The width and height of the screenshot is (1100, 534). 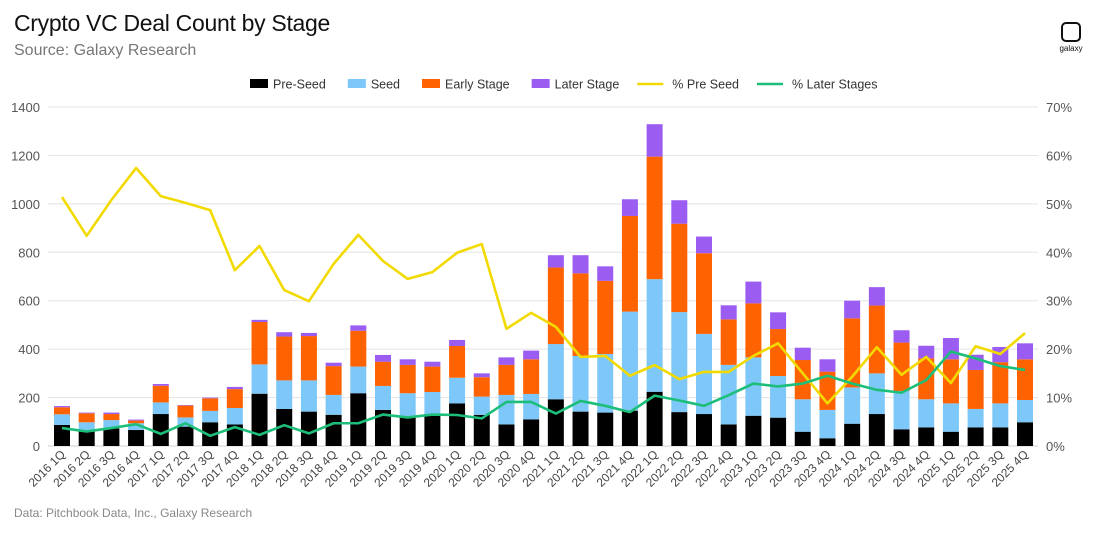 I want to click on legend-early-stage-swatch, so click(x=431, y=83).